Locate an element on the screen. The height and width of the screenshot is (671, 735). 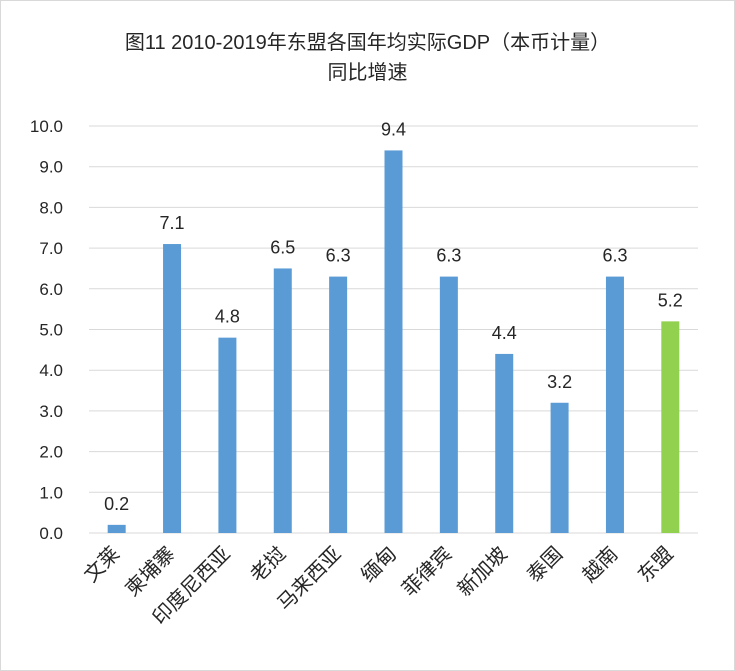
y-tick-label-9: 9.0 is located at coordinates (51, 167).